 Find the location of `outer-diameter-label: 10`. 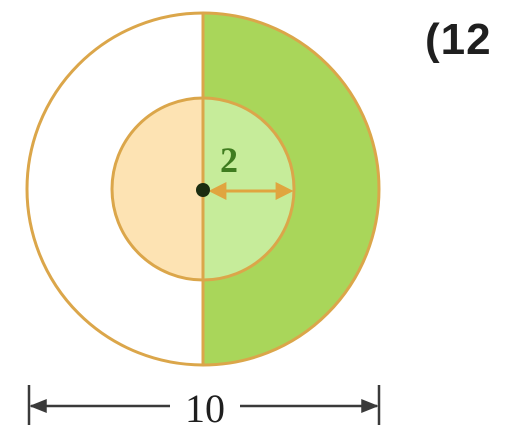

outer-diameter-label: 10 is located at coordinates (205, 408).